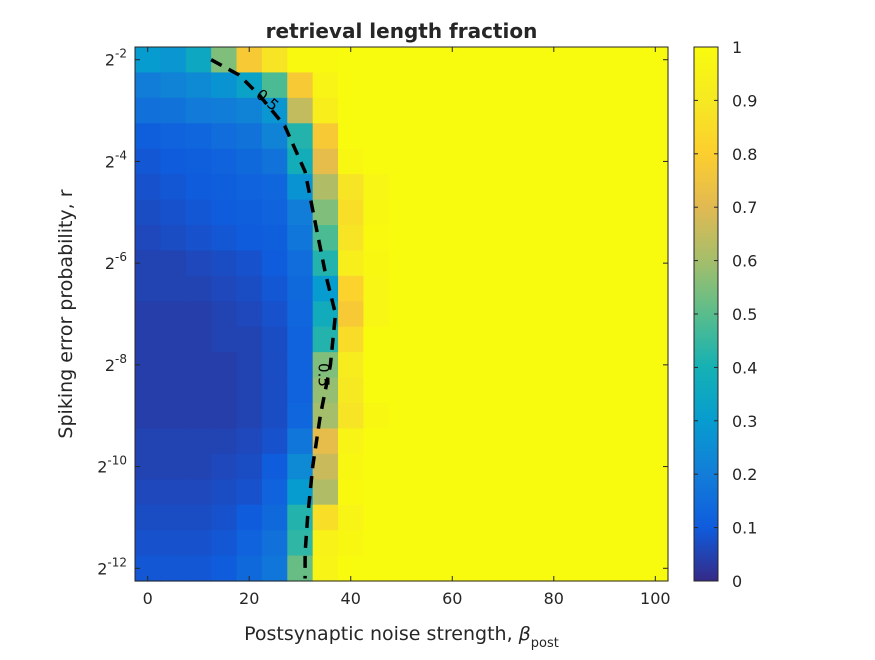 This screenshot has width=875, height=660. I want to click on colorbar-tick-label: 0.8, so click(744, 154).